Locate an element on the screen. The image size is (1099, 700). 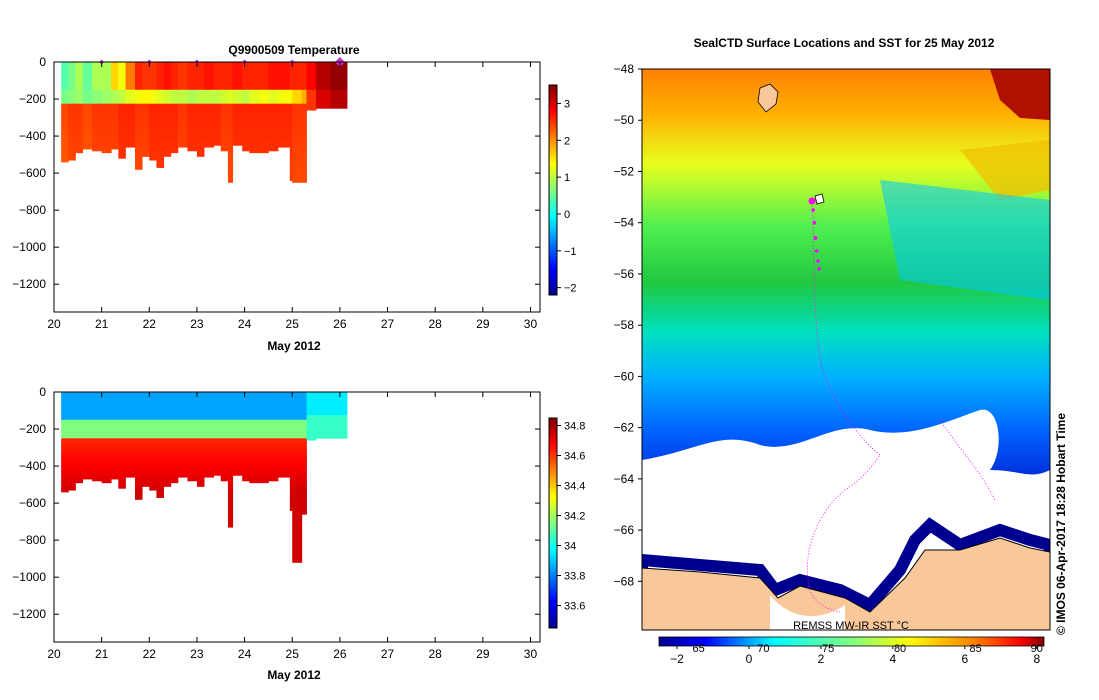
salinity-xlabel: May 2012 is located at coordinates (294, 675).